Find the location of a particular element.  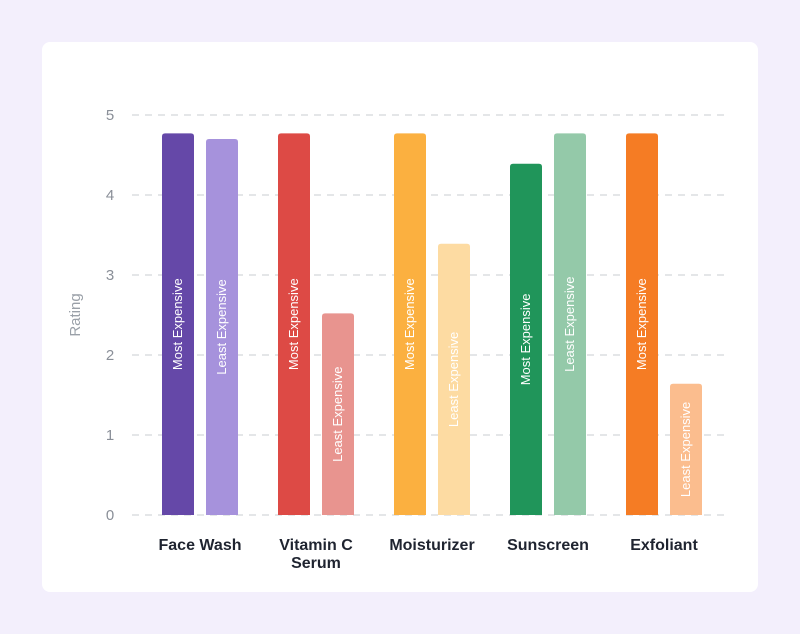

y-tick-label: 0 is located at coordinates (110, 515).